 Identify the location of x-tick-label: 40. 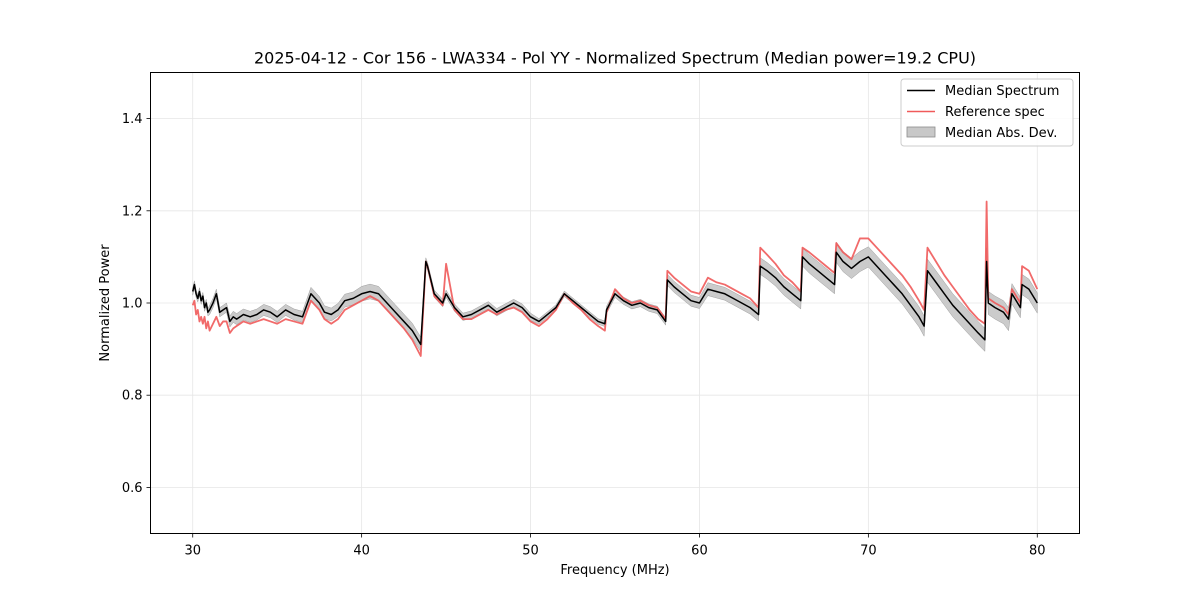
(361, 551).